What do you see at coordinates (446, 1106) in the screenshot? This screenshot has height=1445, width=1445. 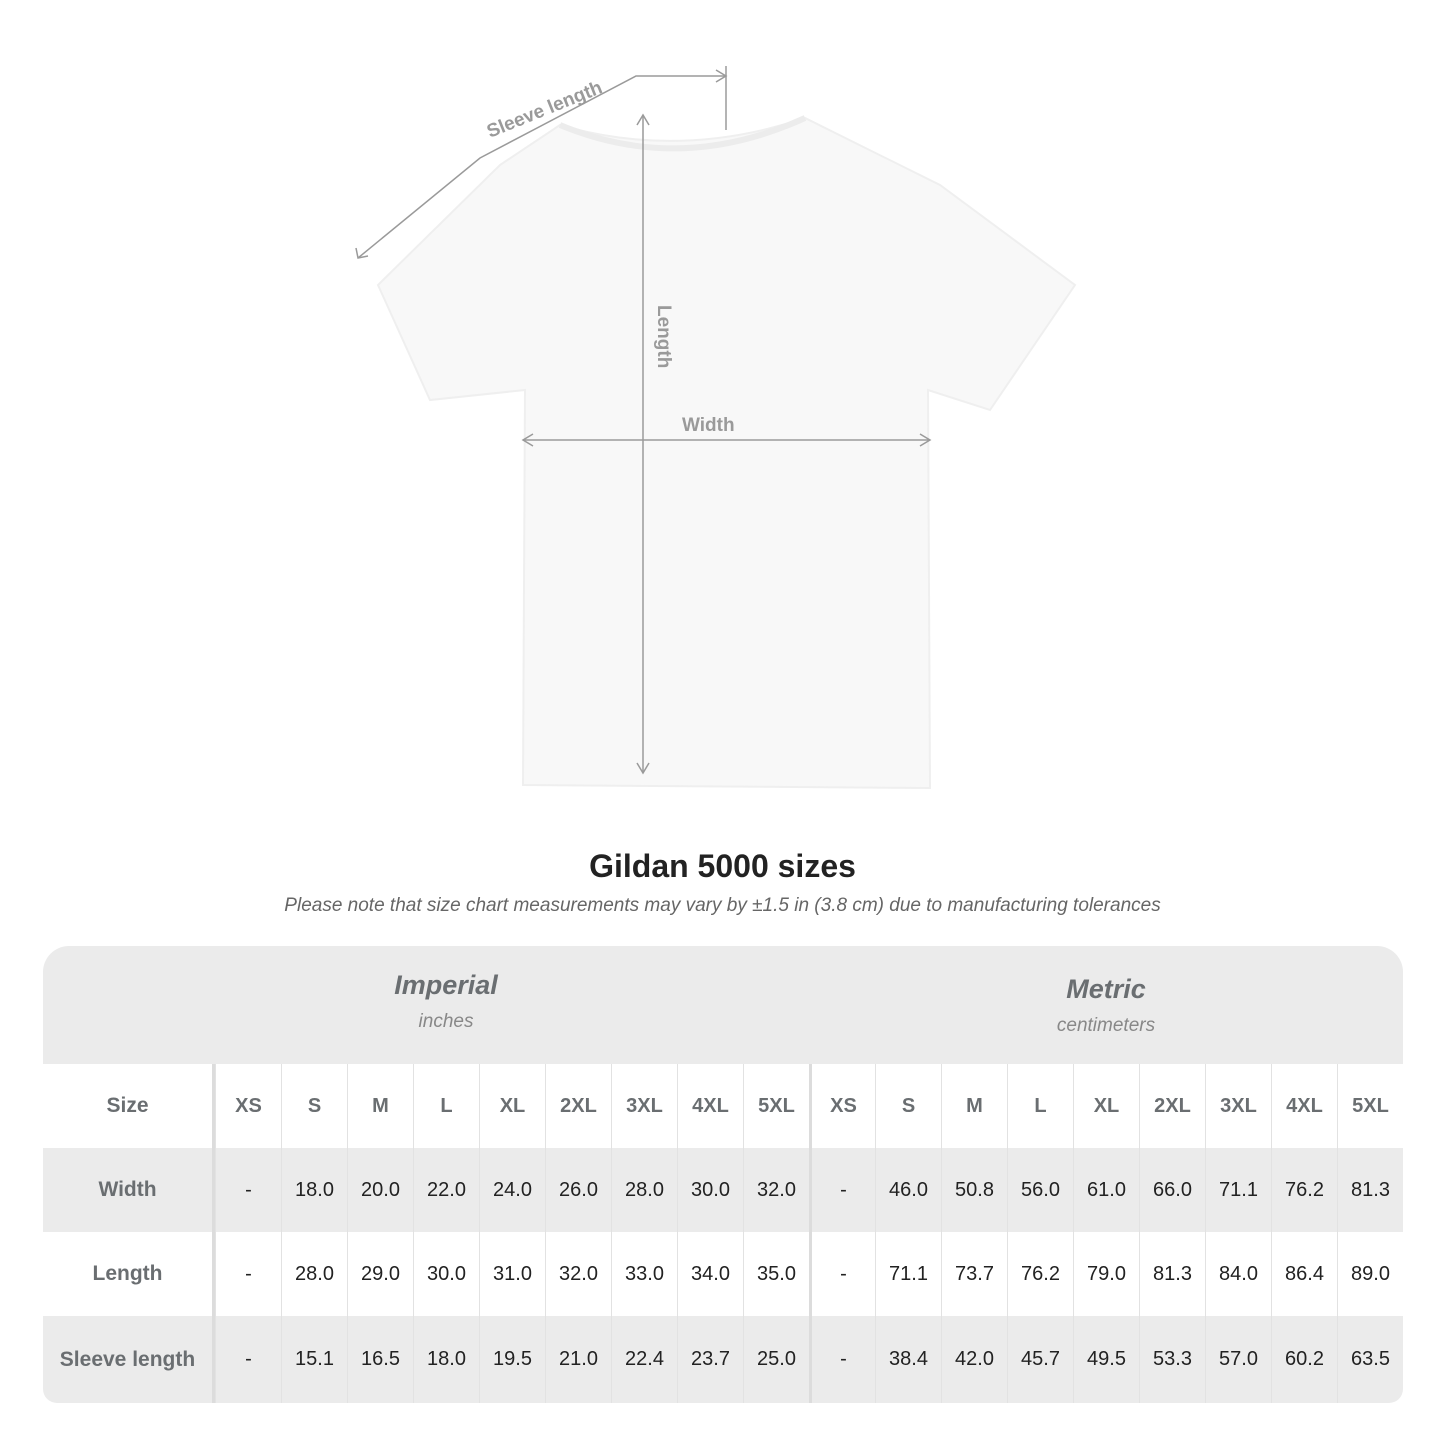 I see `size-imperial-l: L` at bounding box center [446, 1106].